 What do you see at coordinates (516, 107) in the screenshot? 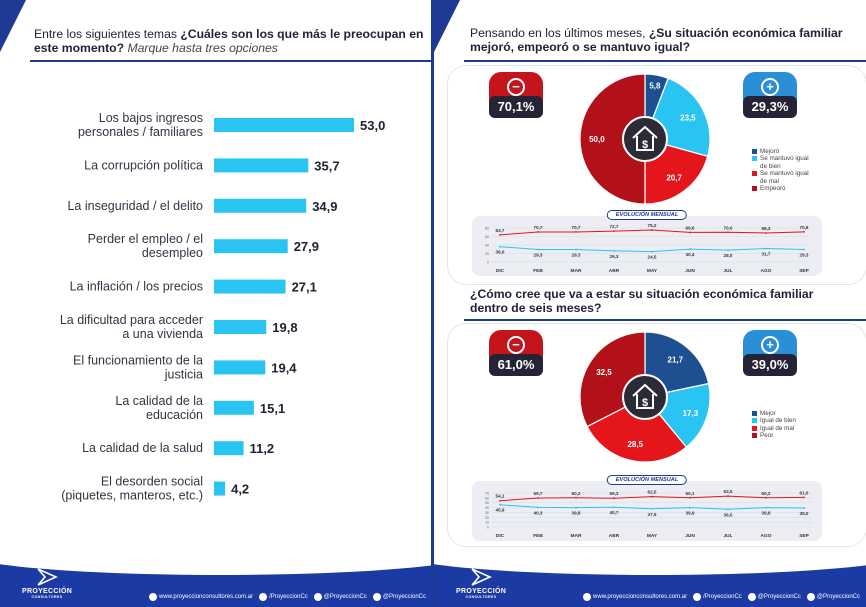
I see `q1-negative-total: 70,1%` at bounding box center [516, 107].